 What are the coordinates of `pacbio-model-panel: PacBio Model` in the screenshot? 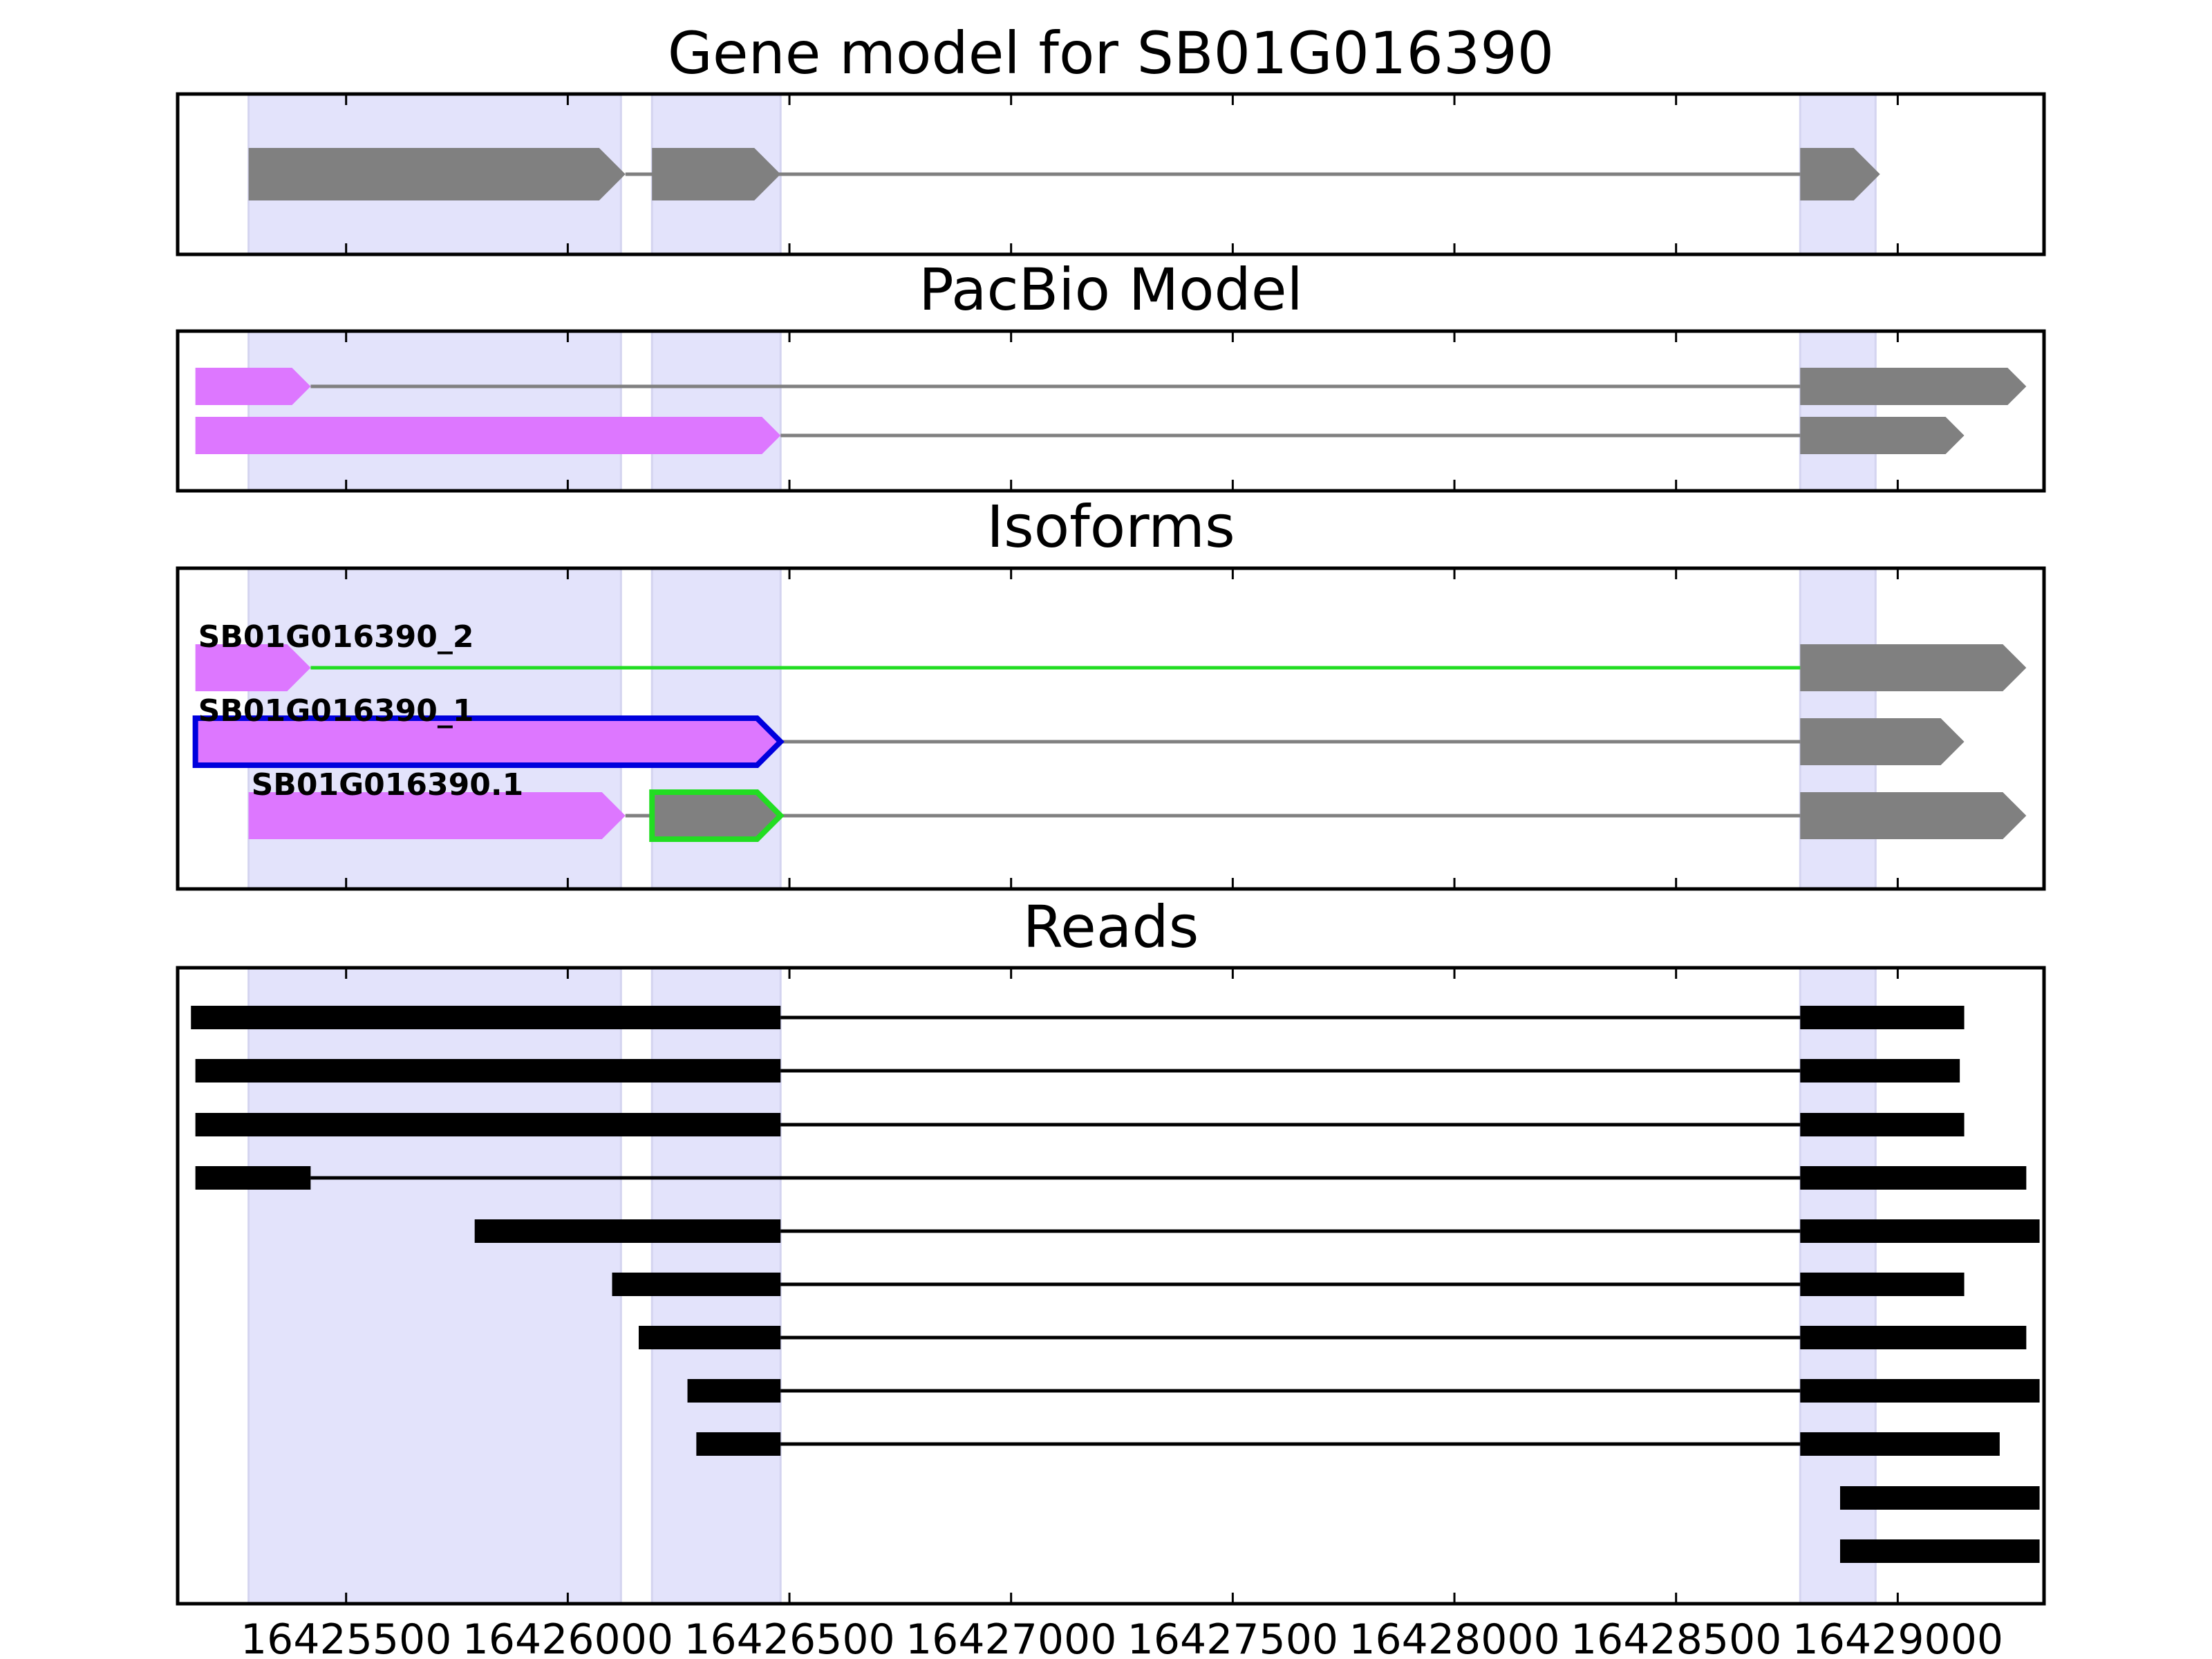 It's located at (1111, 374).